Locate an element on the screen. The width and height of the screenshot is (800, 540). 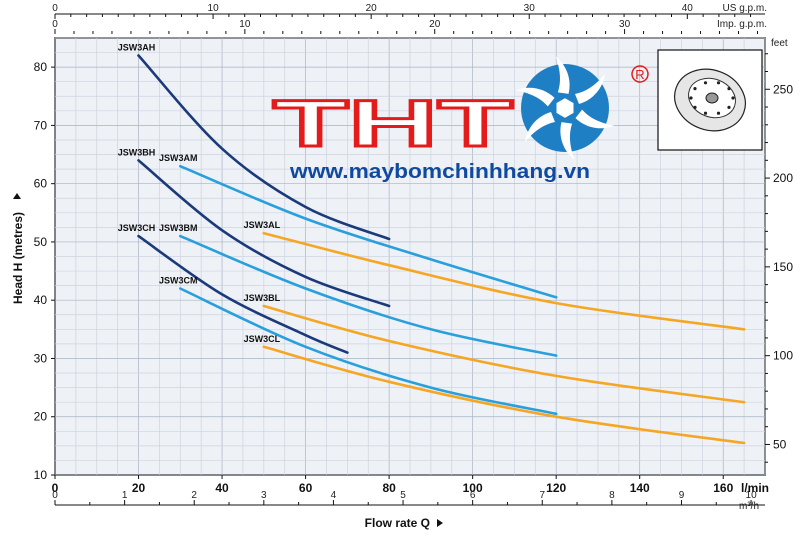
series-label-jsw3am: JSW3AM is located at coordinates (178, 158).